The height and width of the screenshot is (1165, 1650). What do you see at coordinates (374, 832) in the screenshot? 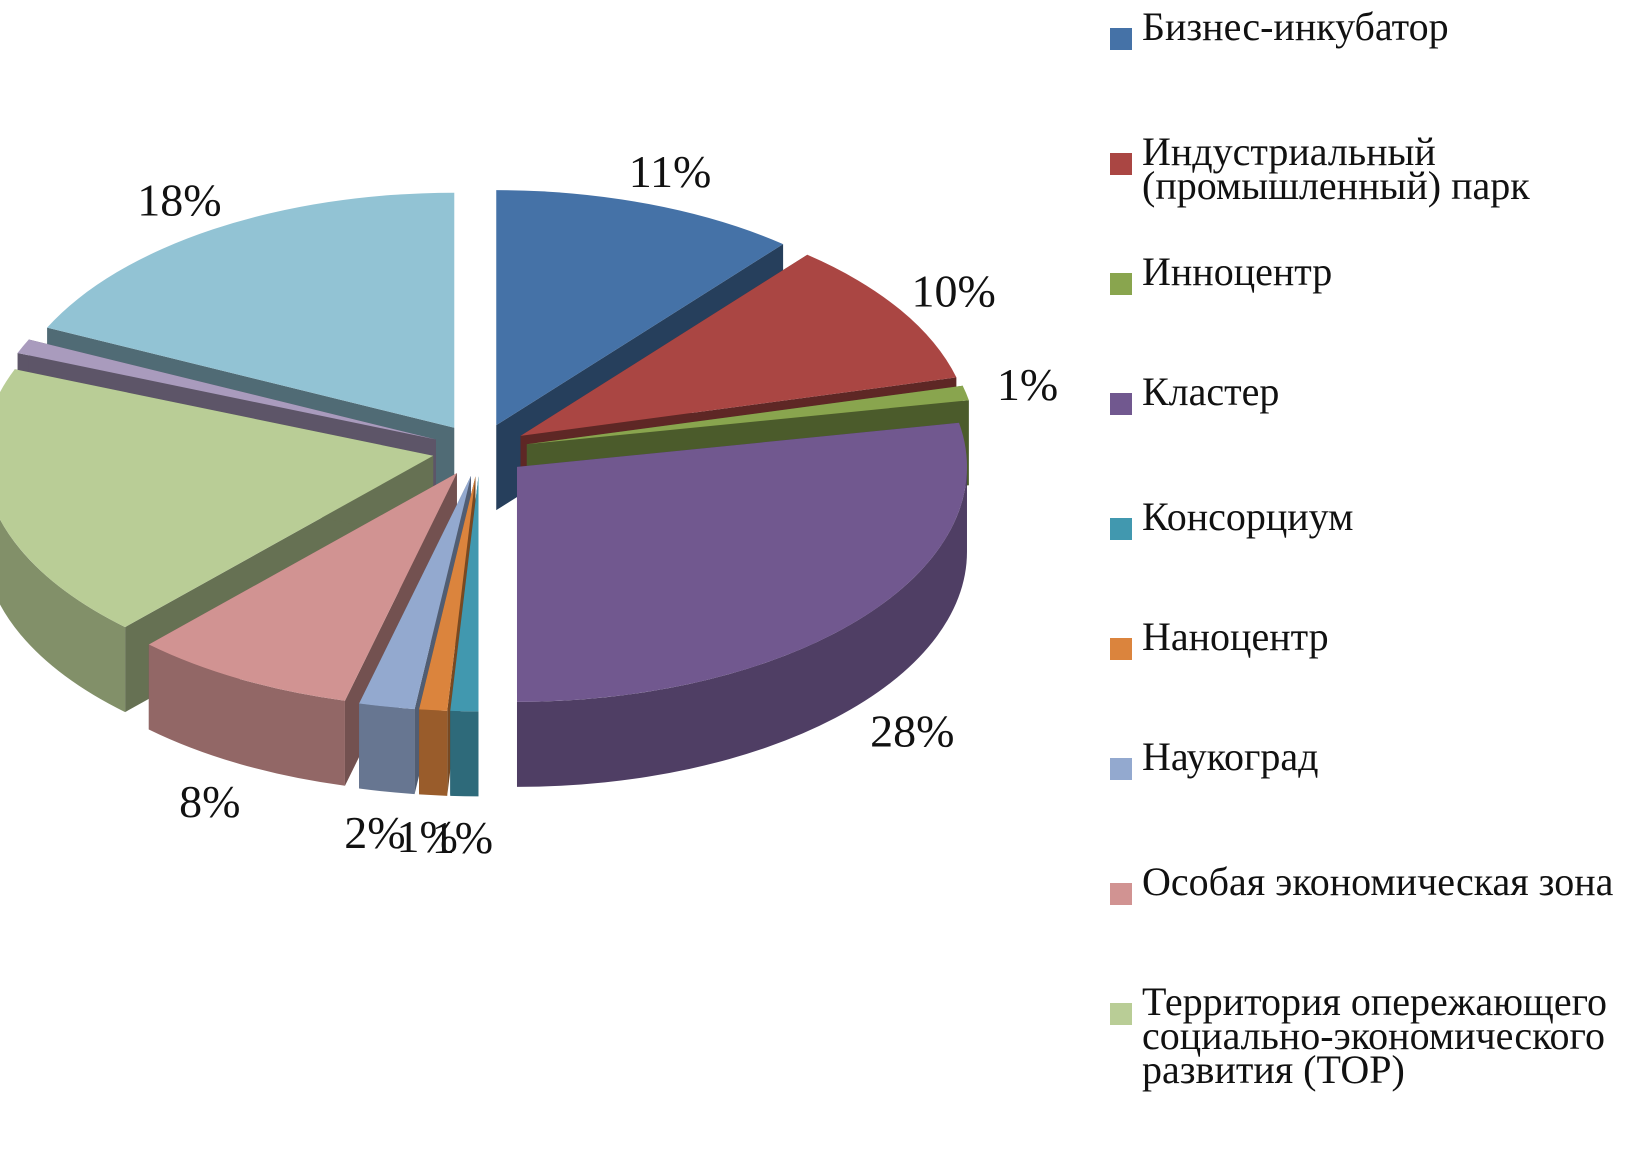
I see `pie-data-label: 2%` at bounding box center [374, 832].